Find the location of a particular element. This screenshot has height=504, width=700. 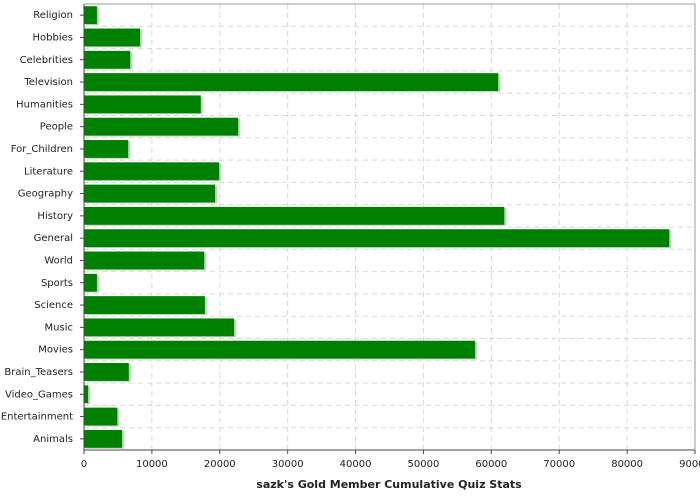

y-tick-label: Humanities is located at coordinates (44, 104).